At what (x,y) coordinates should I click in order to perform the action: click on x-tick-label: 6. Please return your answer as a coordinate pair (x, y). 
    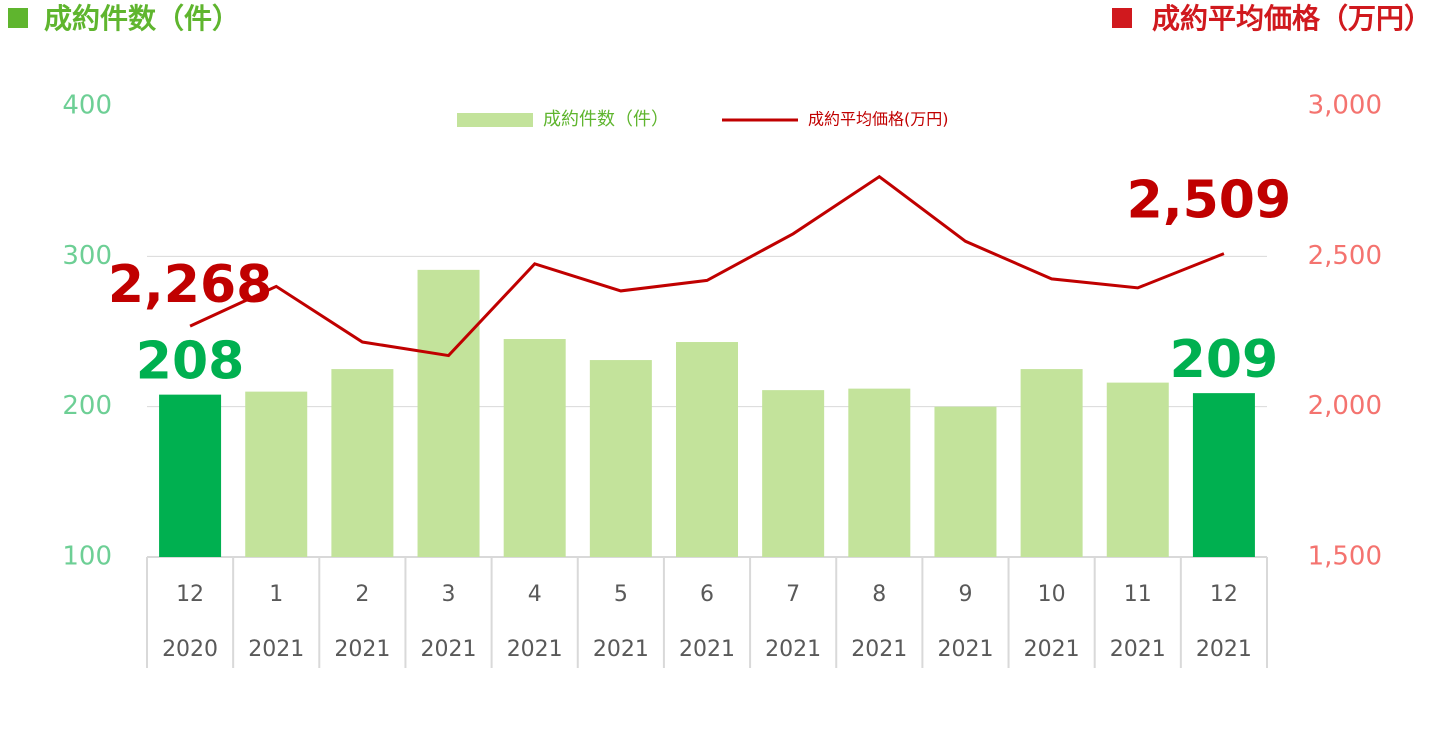
    Looking at the image, I should click on (707, 594).